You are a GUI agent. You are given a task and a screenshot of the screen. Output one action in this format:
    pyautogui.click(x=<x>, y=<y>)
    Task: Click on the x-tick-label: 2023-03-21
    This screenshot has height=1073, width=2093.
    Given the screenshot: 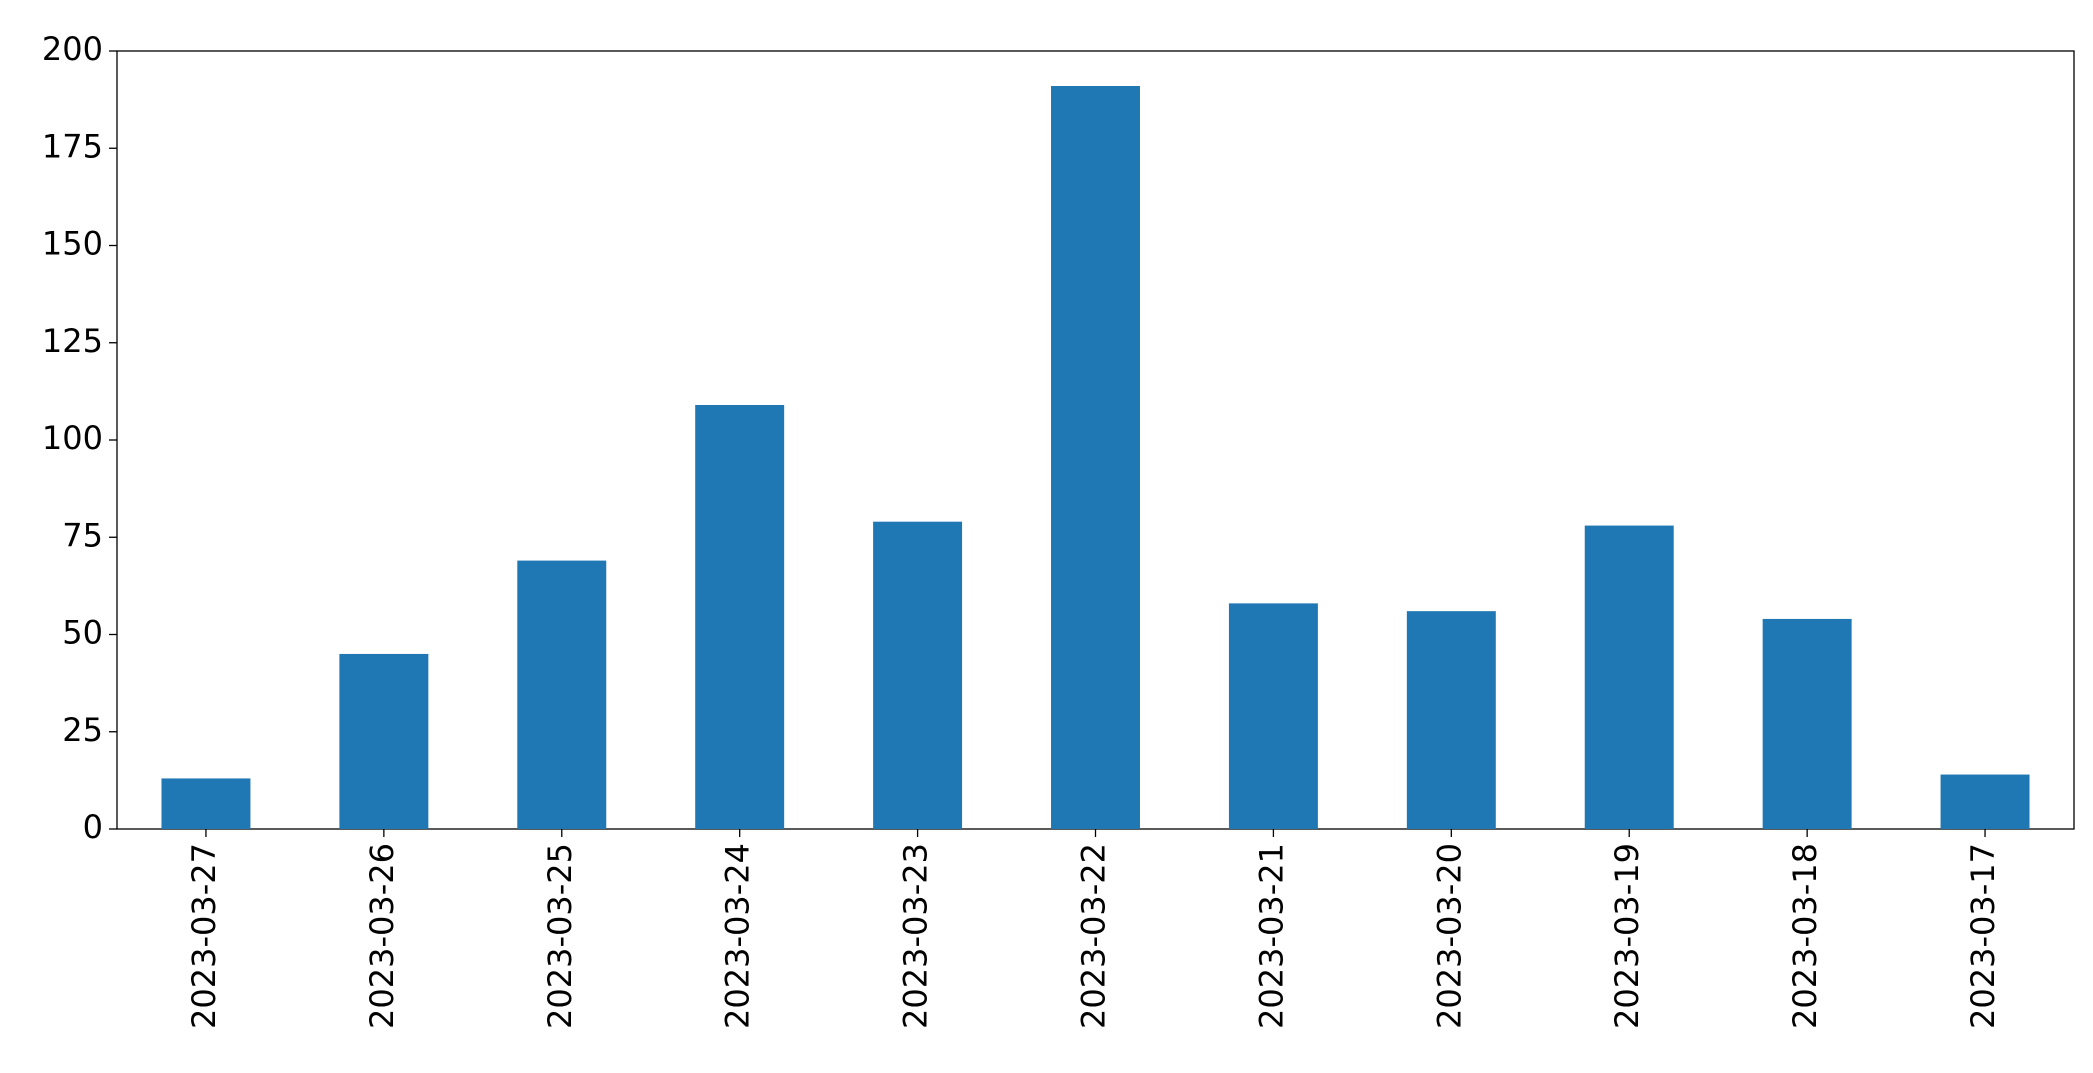 What is the action you would take?
    pyautogui.click(x=1271, y=936)
    